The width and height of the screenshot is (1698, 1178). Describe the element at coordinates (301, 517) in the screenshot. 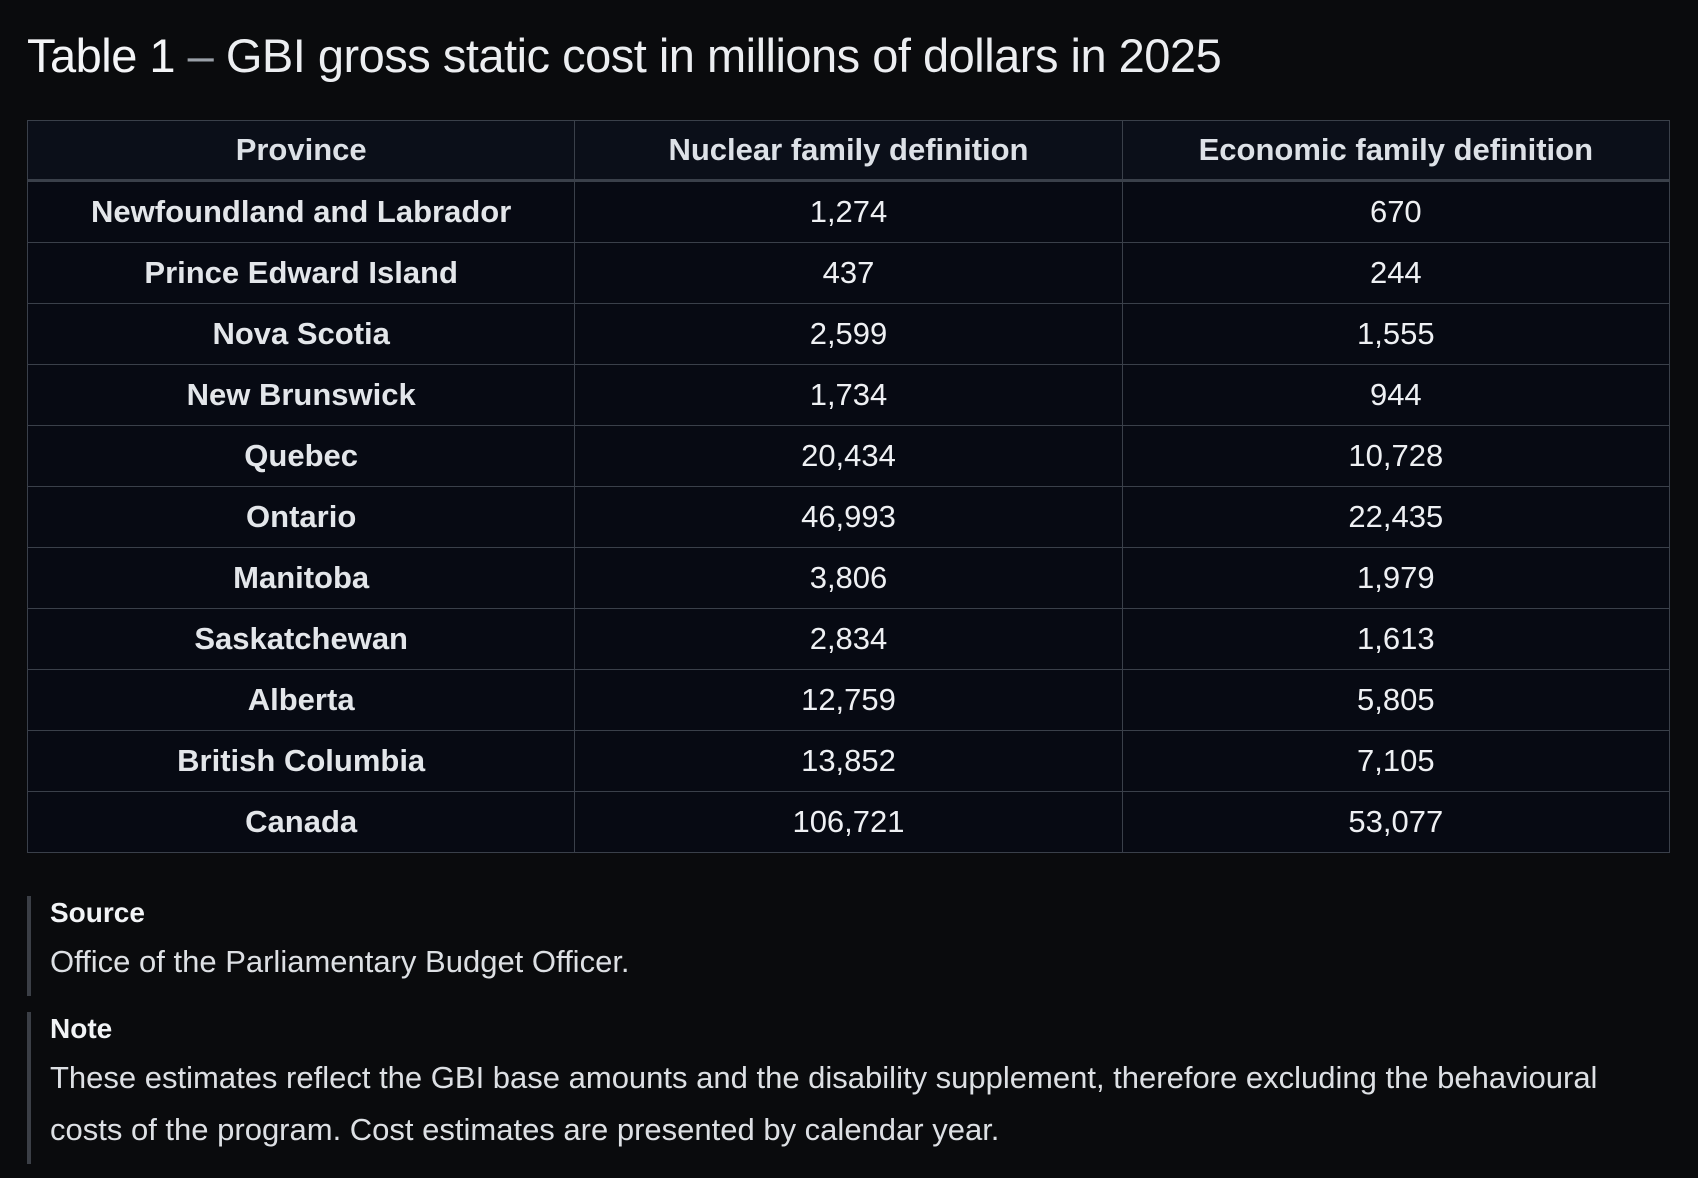

I see `province-cell: Ontario` at that location.